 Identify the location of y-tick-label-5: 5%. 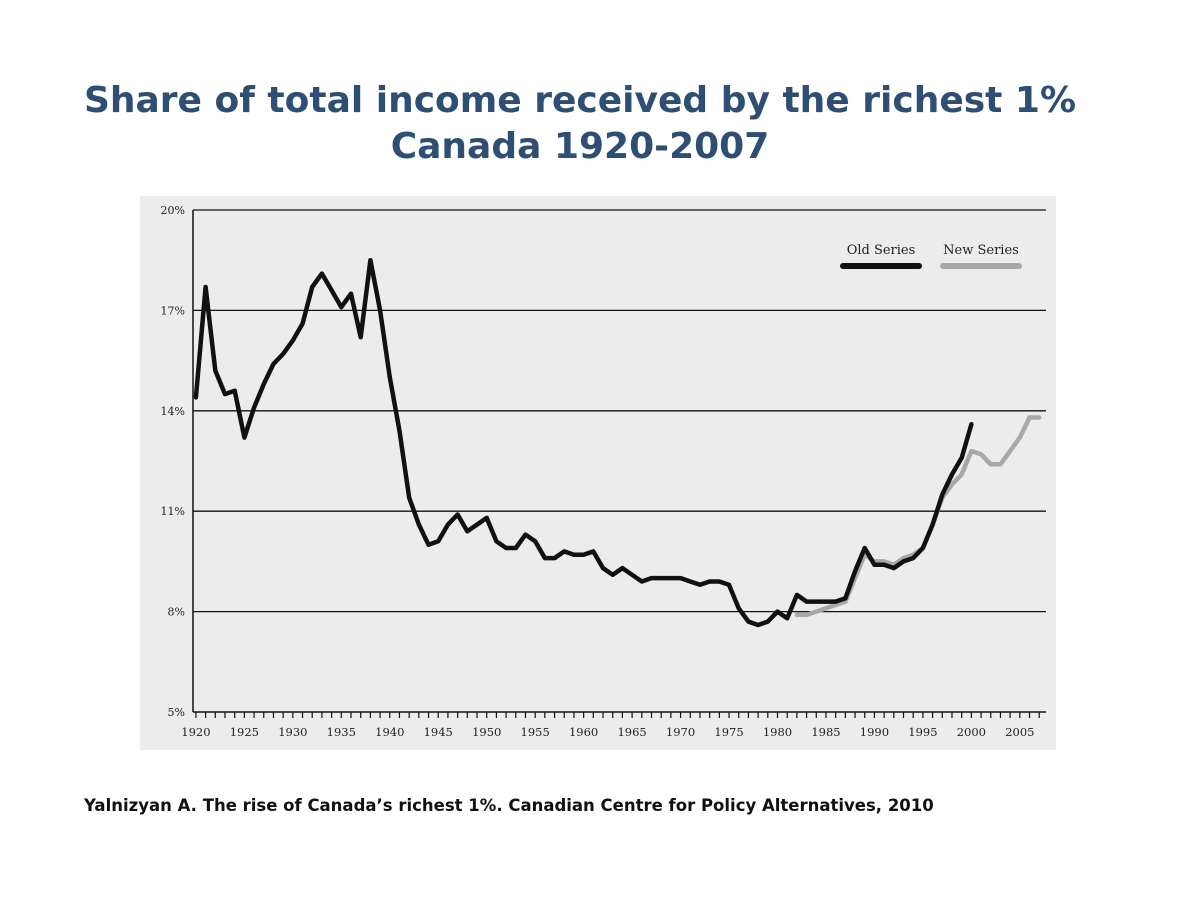
(176, 712).